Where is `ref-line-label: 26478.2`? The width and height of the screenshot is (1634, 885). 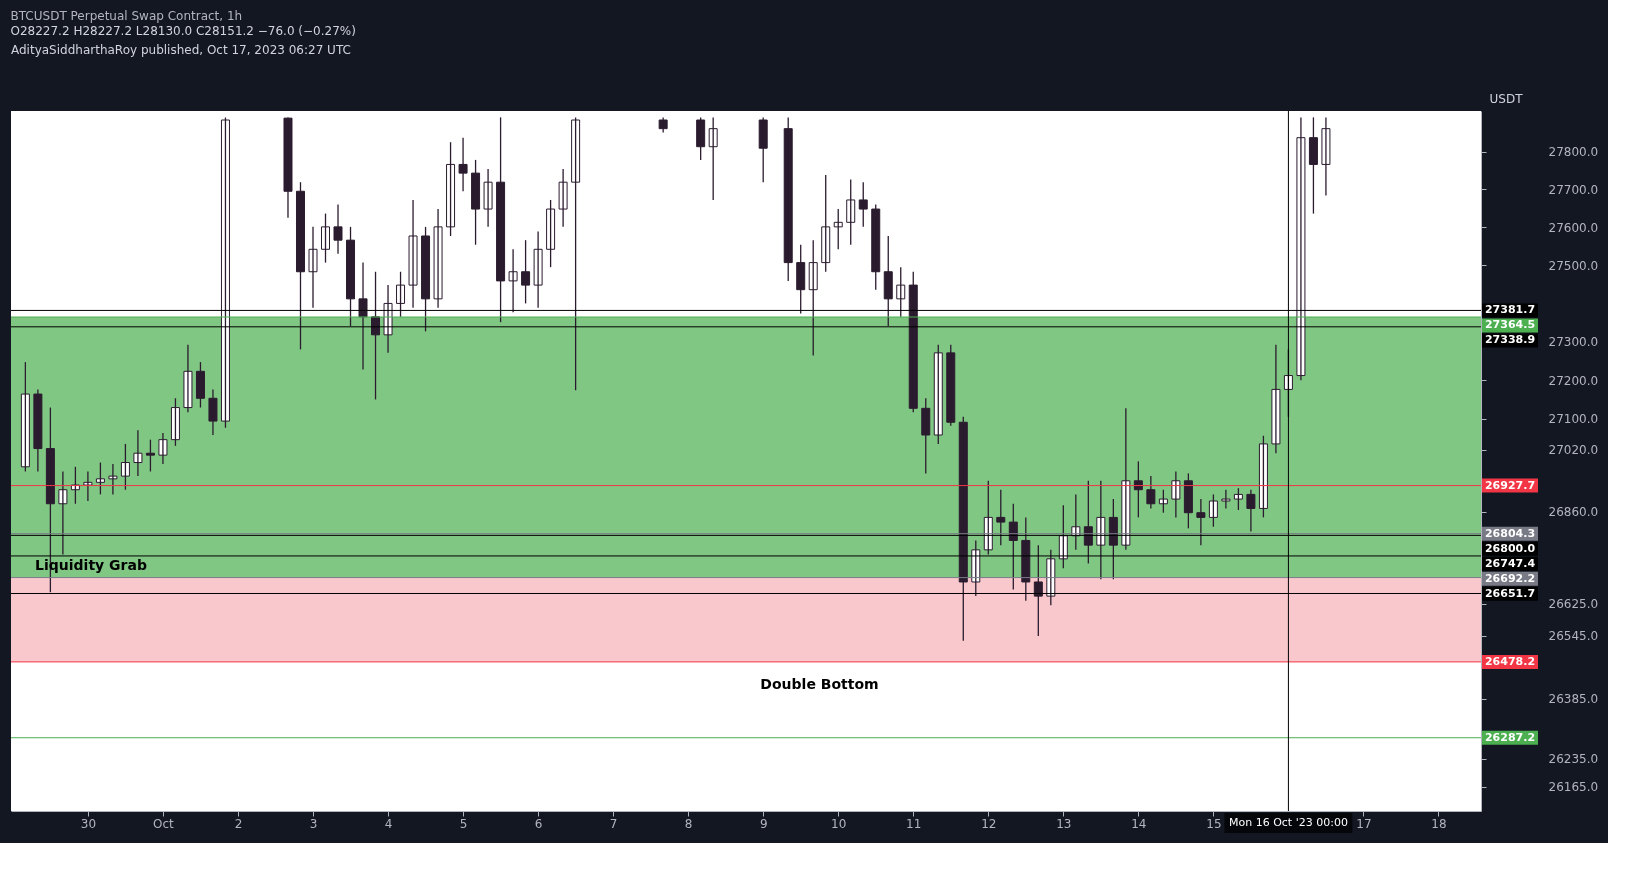
ref-line-label: 26478.2 is located at coordinates (1510, 661).